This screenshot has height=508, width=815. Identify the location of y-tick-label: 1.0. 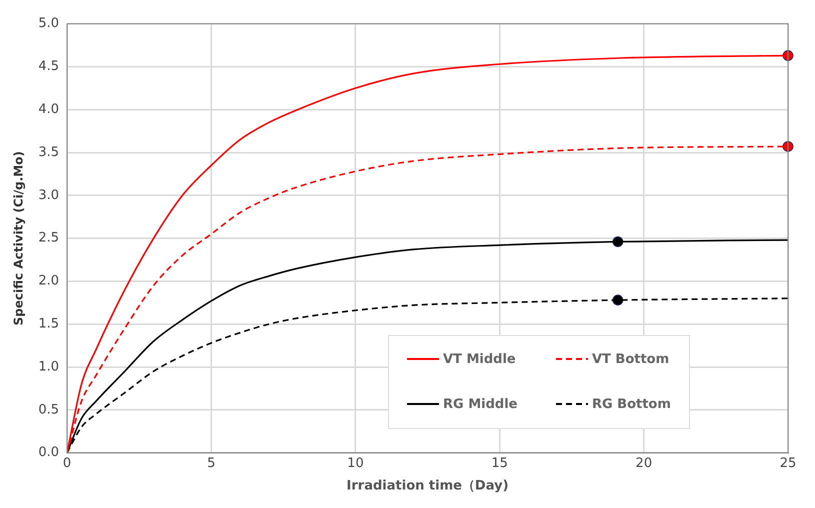
(49, 366).